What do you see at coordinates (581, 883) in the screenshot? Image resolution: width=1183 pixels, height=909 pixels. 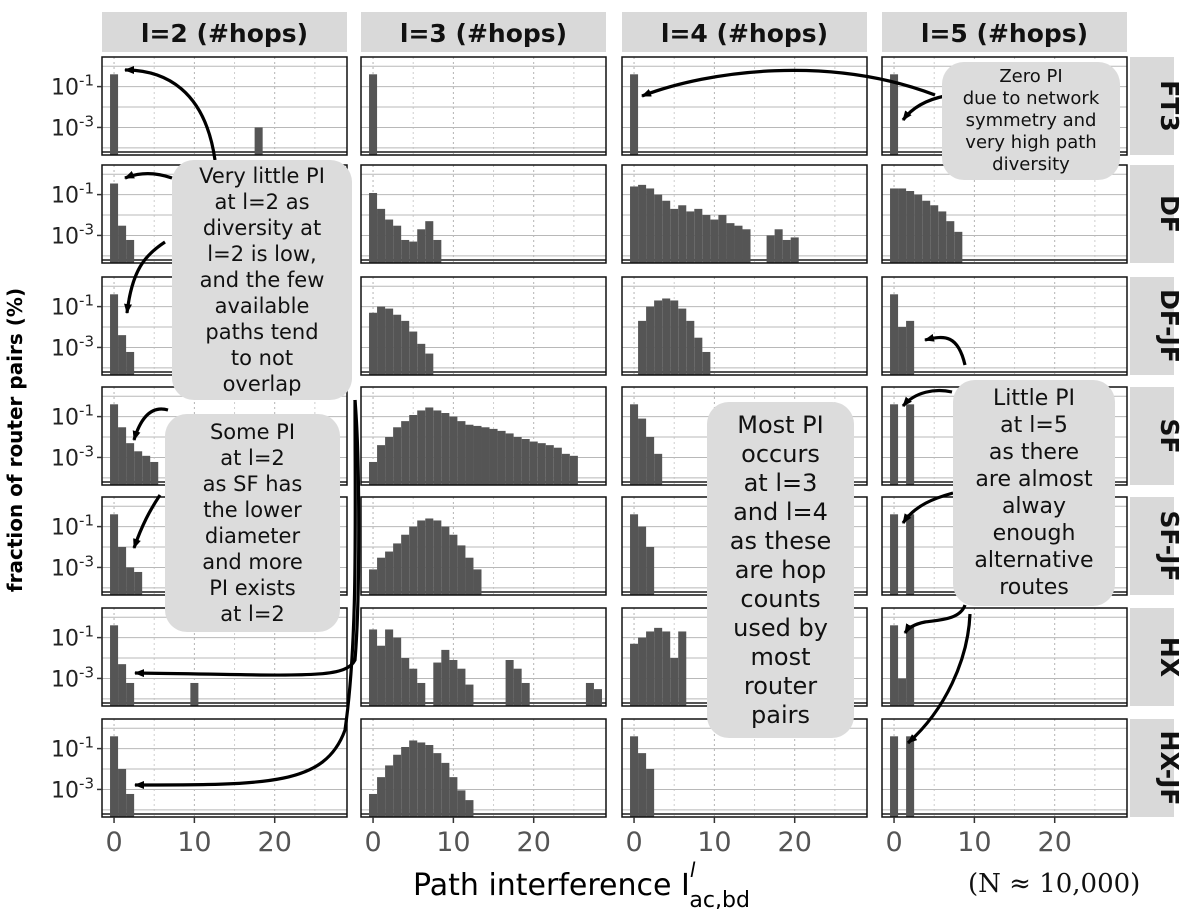 I see `x-axis-title: Path interference Il ac,bd` at bounding box center [581, 883].